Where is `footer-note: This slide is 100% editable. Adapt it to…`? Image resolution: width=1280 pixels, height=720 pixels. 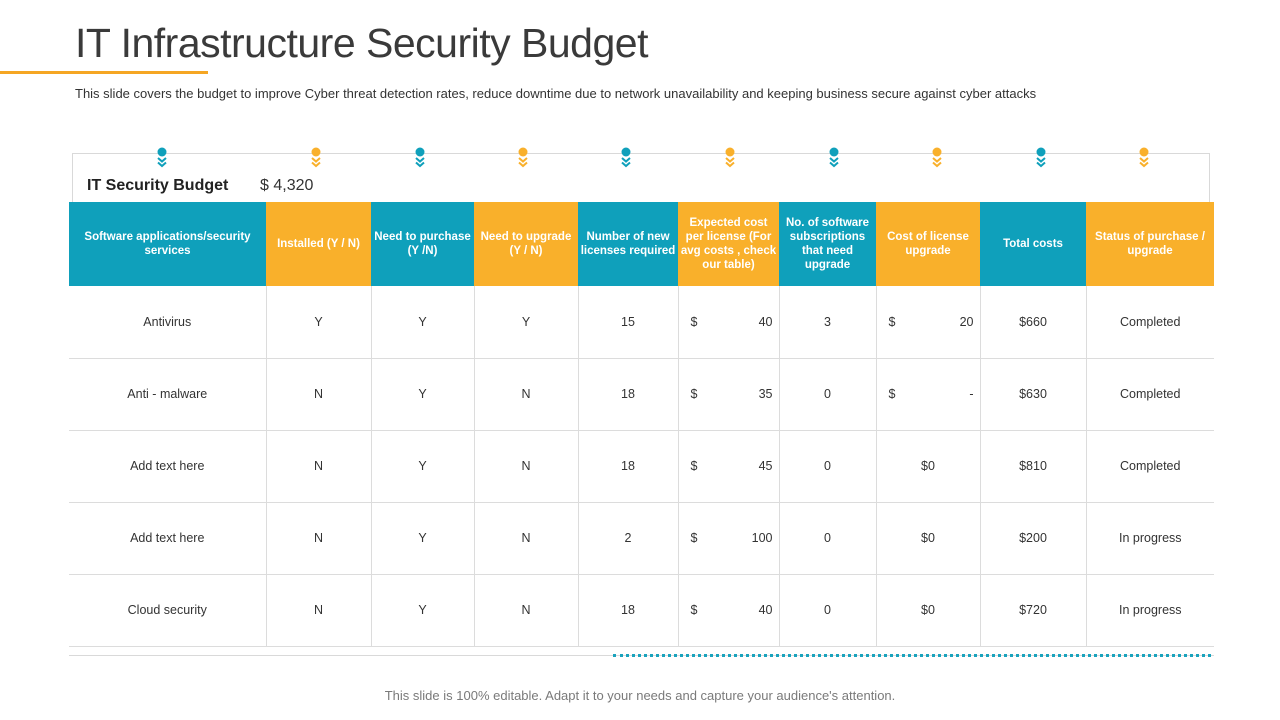 footer-note: This slide is 100% editable. Adapt it to… is located at coordinates (640, 695).